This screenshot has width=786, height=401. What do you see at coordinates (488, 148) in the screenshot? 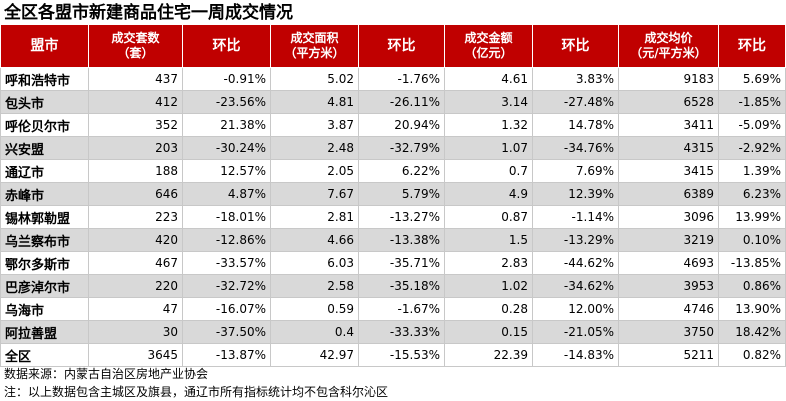
I see `value-cell: 1.07` at bounding box center [488, 148].